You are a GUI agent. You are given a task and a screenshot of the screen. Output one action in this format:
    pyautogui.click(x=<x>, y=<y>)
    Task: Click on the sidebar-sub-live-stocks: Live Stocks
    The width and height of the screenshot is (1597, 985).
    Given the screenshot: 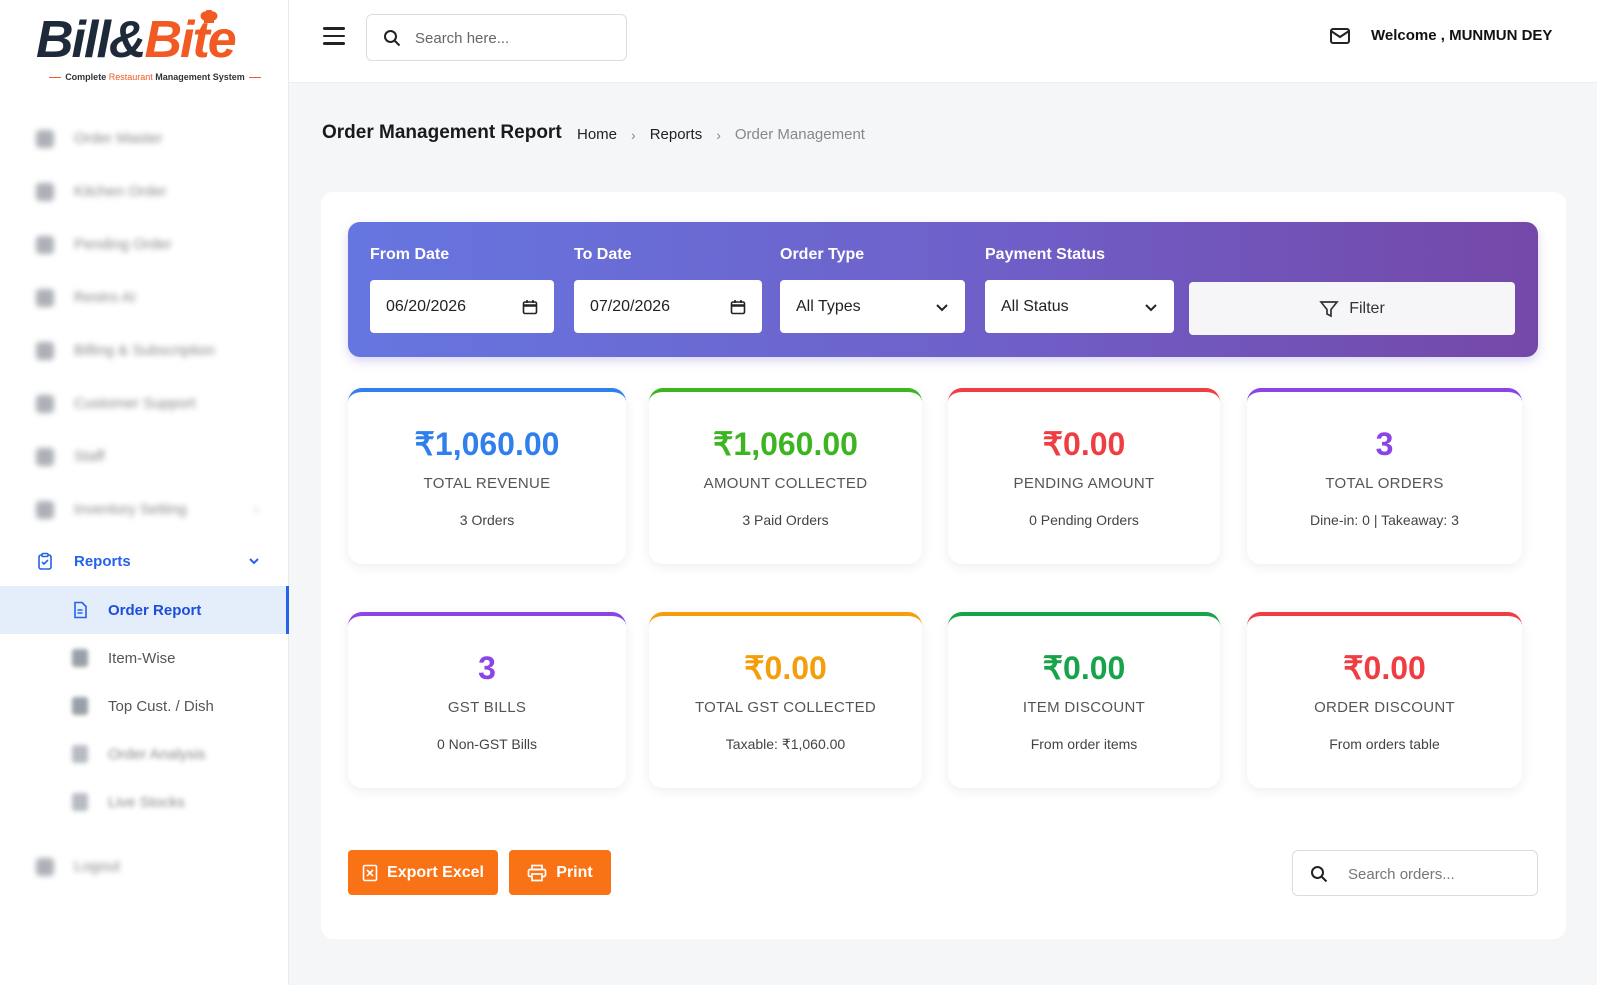 What is the action you would take?
    pyautogui.click(x=144, y=802)
    